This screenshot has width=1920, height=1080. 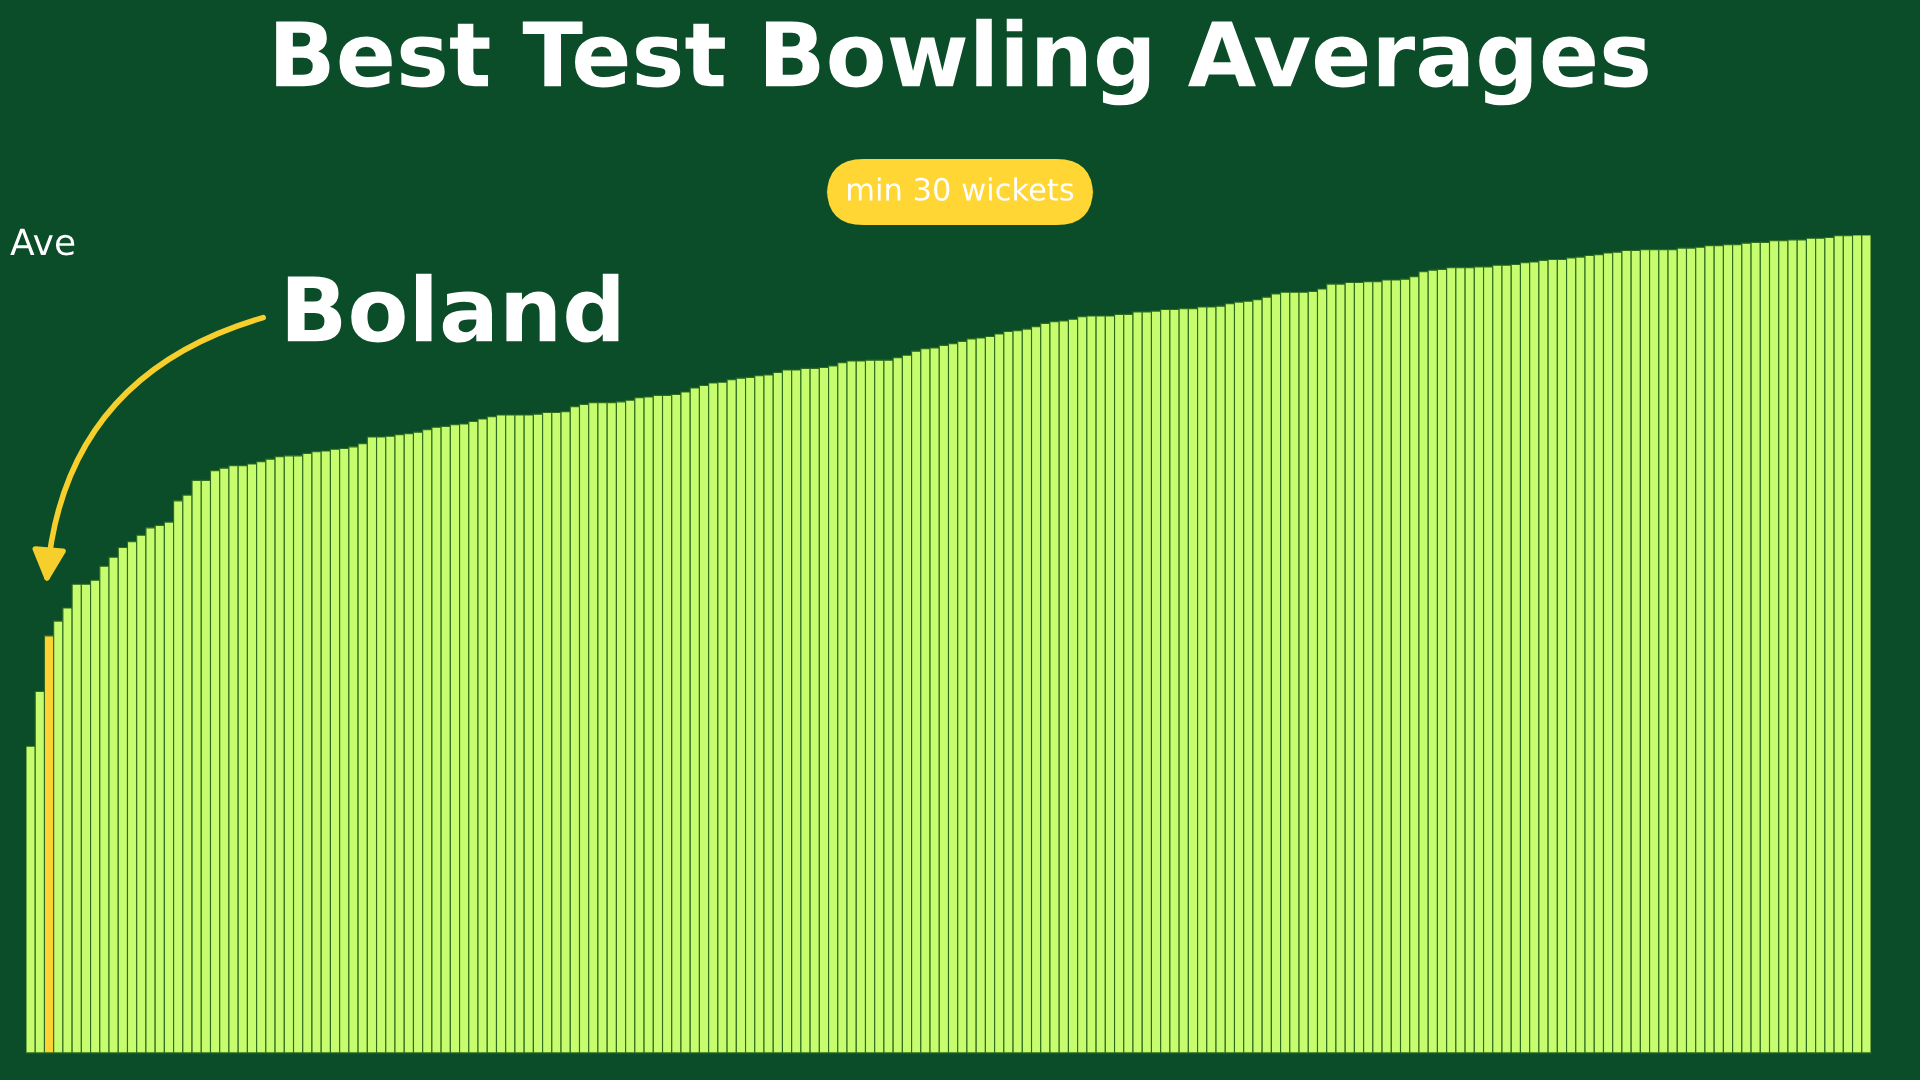 I want to click on chart-subtitle: min 30 wickets, so click(x=961, y=189).